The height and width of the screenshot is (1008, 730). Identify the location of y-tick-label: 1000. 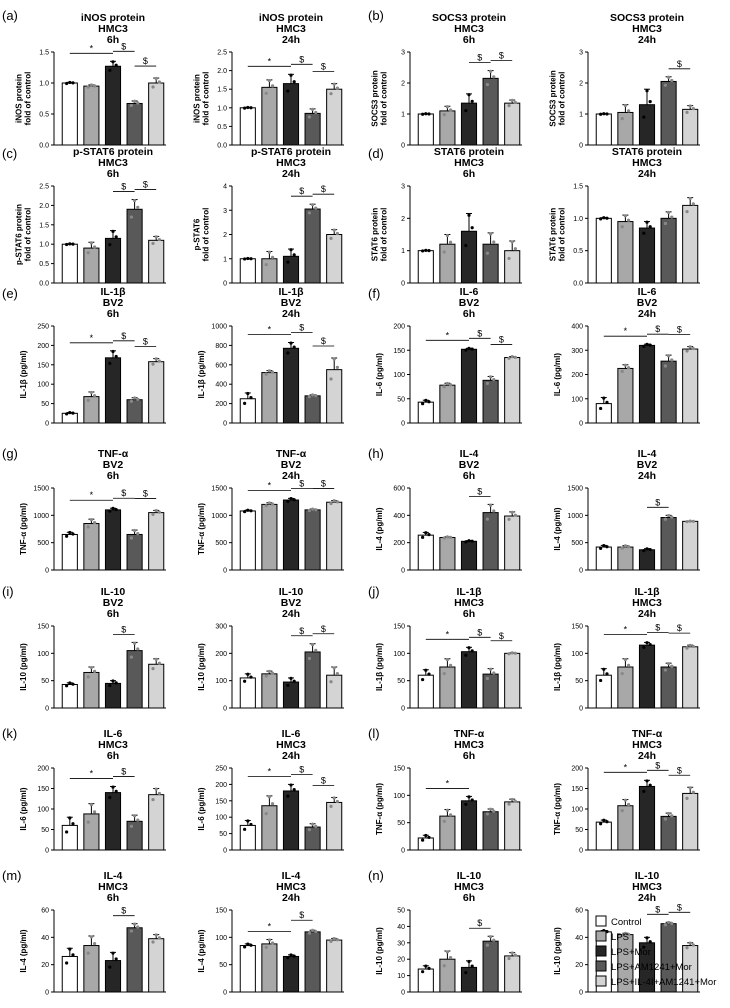
(219, 516).